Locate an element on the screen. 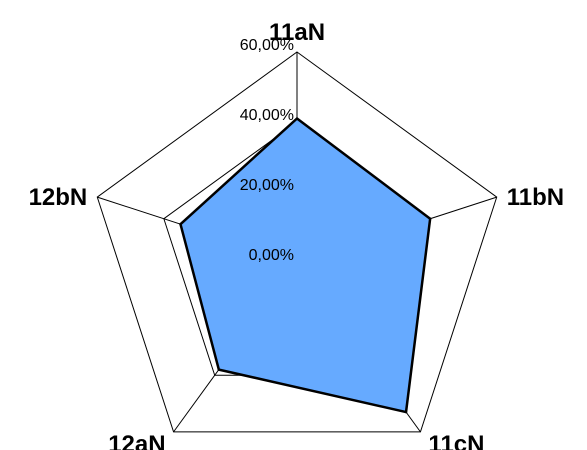  tick-label-0: 0,00% is located at coordinates (271, 255).